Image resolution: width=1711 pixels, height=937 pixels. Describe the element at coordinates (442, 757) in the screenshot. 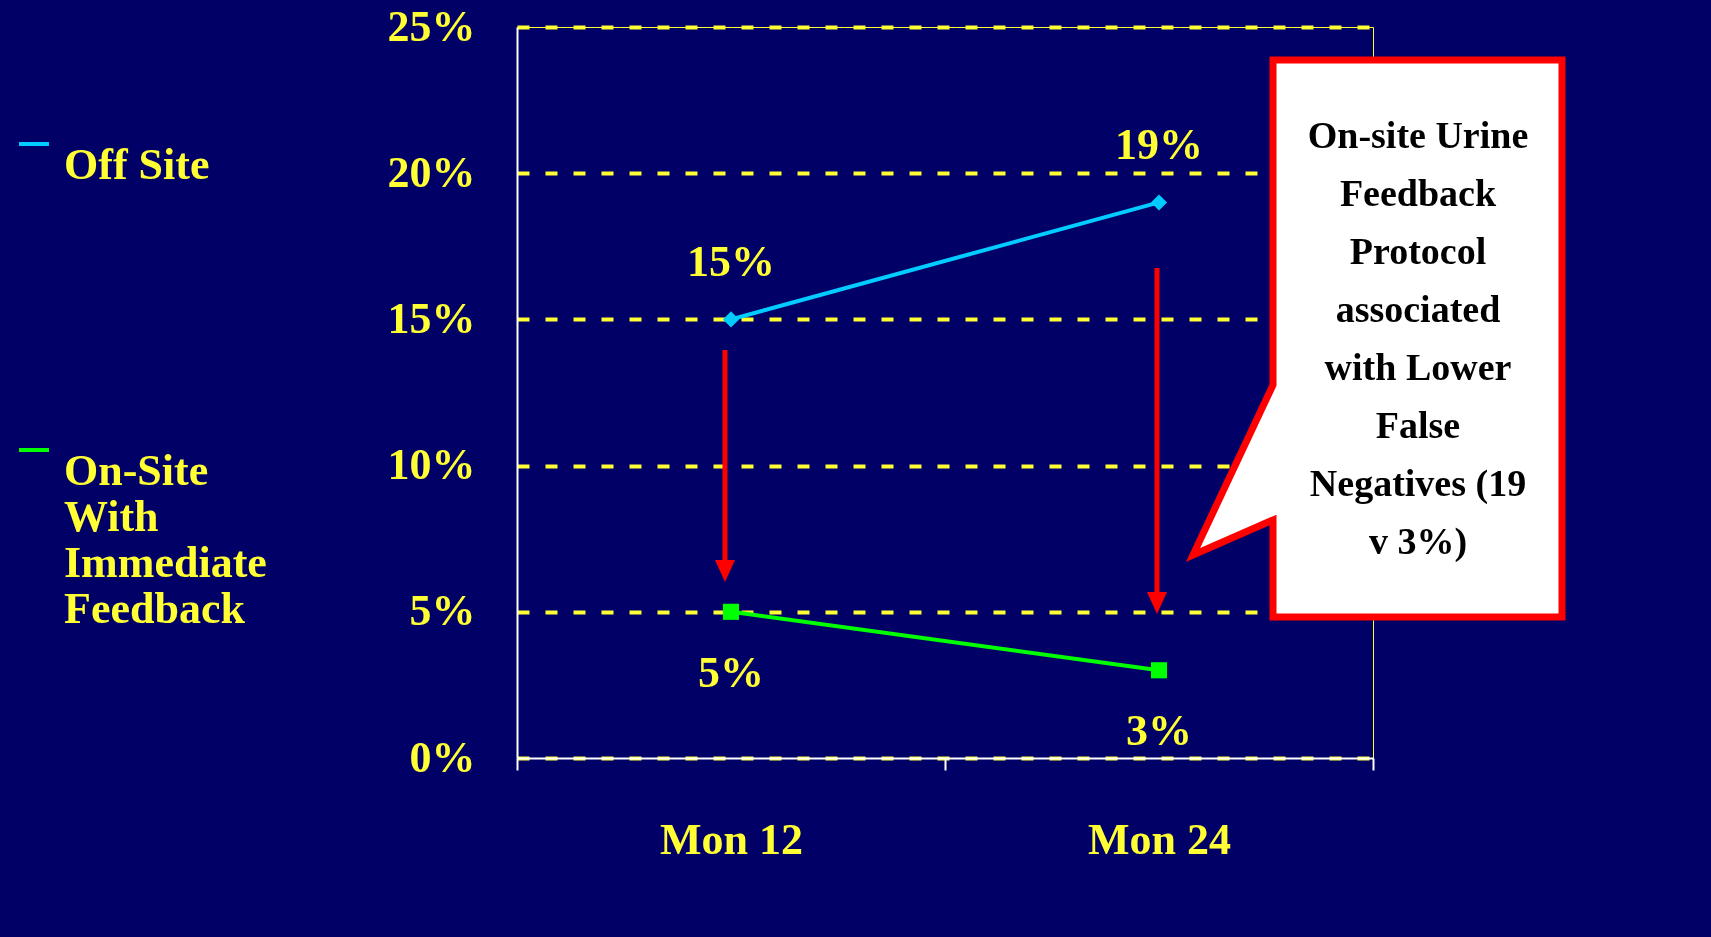

I see `y-tick-label: 0%` at that location.